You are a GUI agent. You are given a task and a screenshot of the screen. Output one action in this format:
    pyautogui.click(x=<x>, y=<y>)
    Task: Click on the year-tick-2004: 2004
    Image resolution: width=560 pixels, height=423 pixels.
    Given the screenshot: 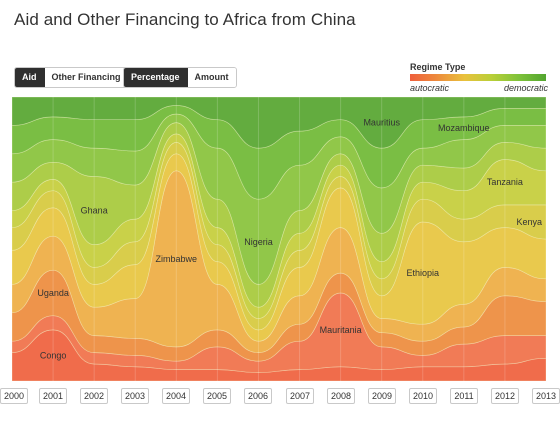 What is the action you would take?
    pyautogui.click(x=176, y=396)
    